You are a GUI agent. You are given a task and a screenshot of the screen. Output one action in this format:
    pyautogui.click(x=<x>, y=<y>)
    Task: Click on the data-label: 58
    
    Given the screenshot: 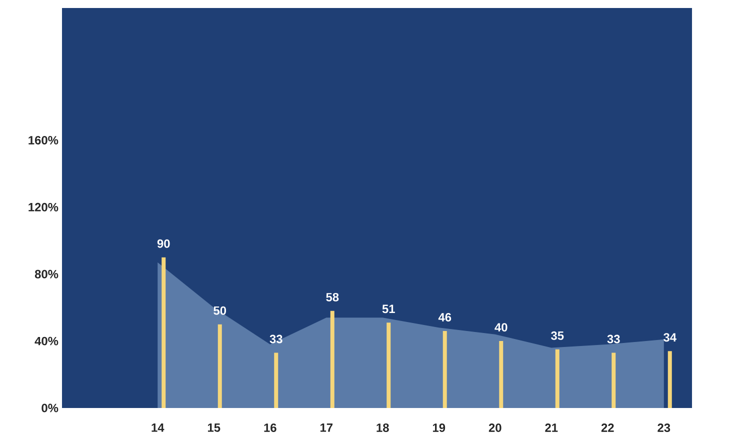 What is the action you would take?
    pyautogui.click(x=332, y=297)
    